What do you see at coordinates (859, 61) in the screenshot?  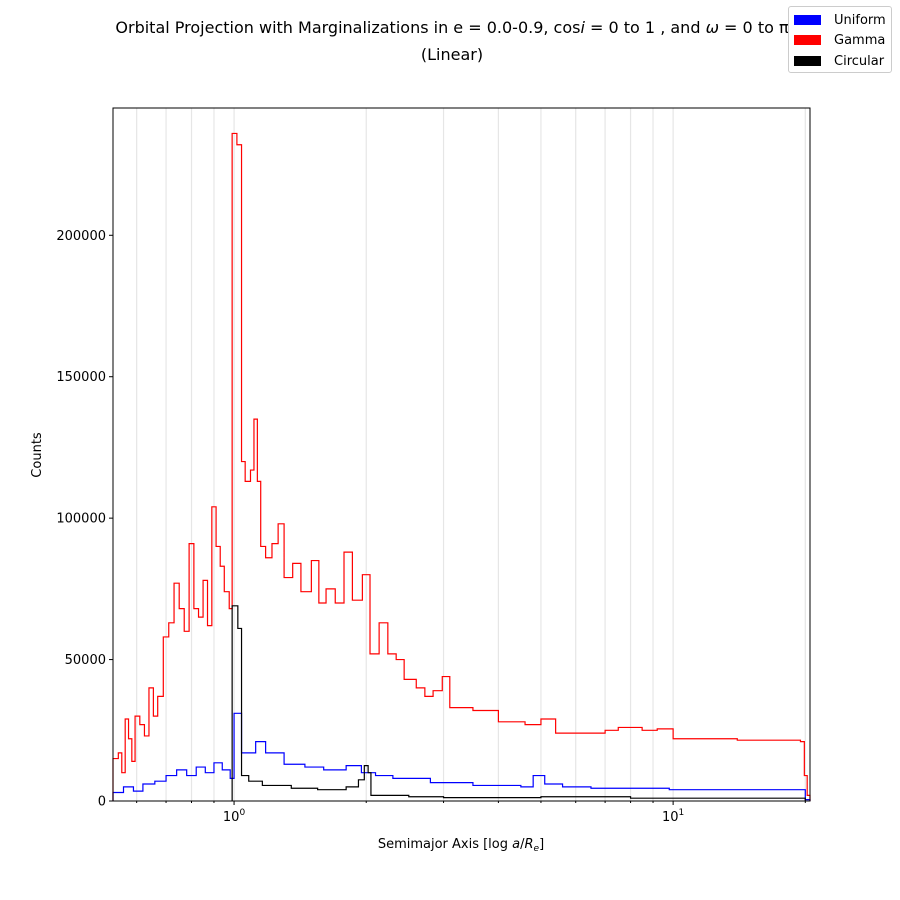 I see `legend-label-circular: Circular` at bounding box center [859, 61].